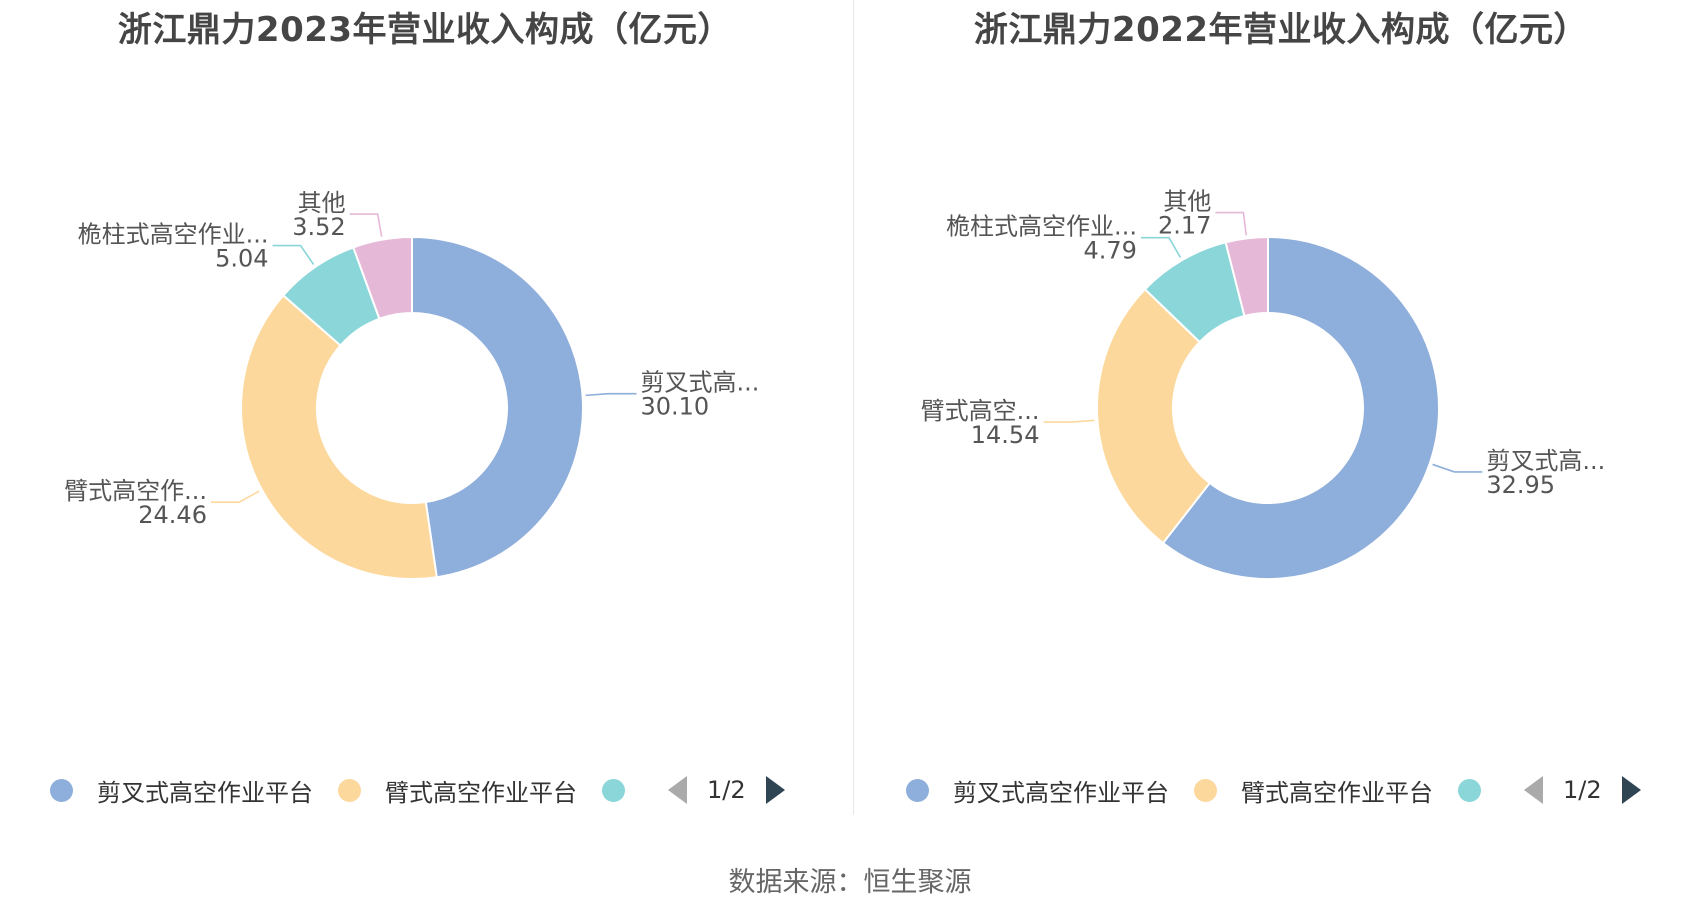 This screenshot has width=1700, height=918. Describe the element at coordinates (1005, 435) in the screenshot. I see `slice-value-label: 14.54` at that location.